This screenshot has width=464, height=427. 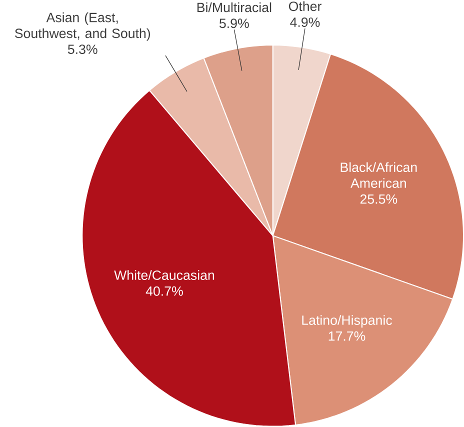 I want to click on slice-label: White/Caucasian, so click(x=164, y=275).